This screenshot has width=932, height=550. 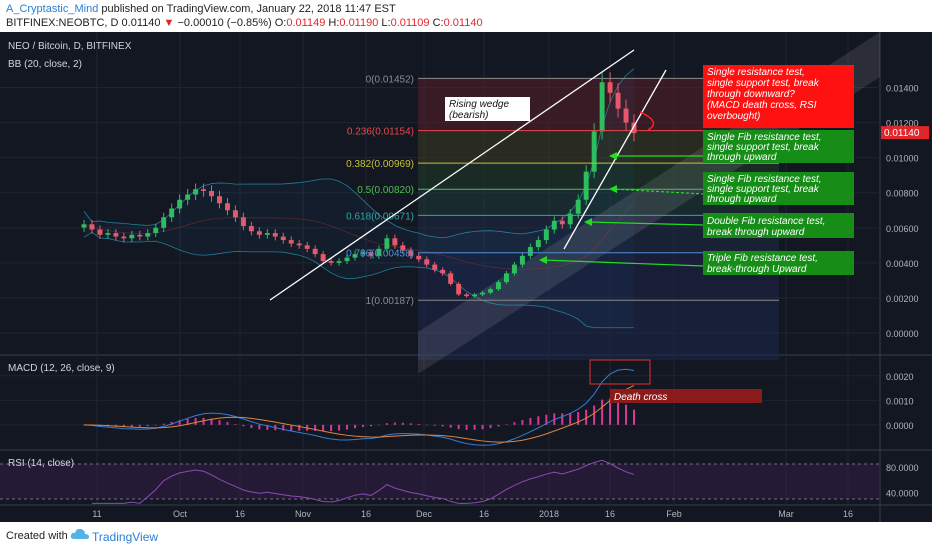 What do you see at coordinates (41, 463) in the screenshot?
I see `rsi-legend: RSI (14, close)` at bounding box center [41, 463].